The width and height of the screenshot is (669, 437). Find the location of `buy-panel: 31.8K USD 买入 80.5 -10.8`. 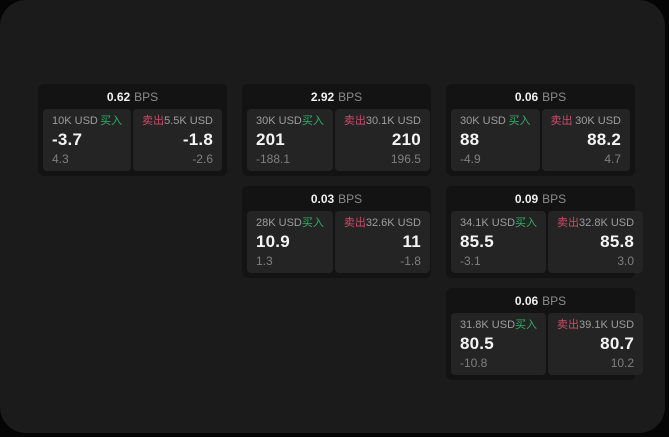

buy-panel: 31.8K USD 买入 80.5 -10.8 is located at coordinates (499, 344).